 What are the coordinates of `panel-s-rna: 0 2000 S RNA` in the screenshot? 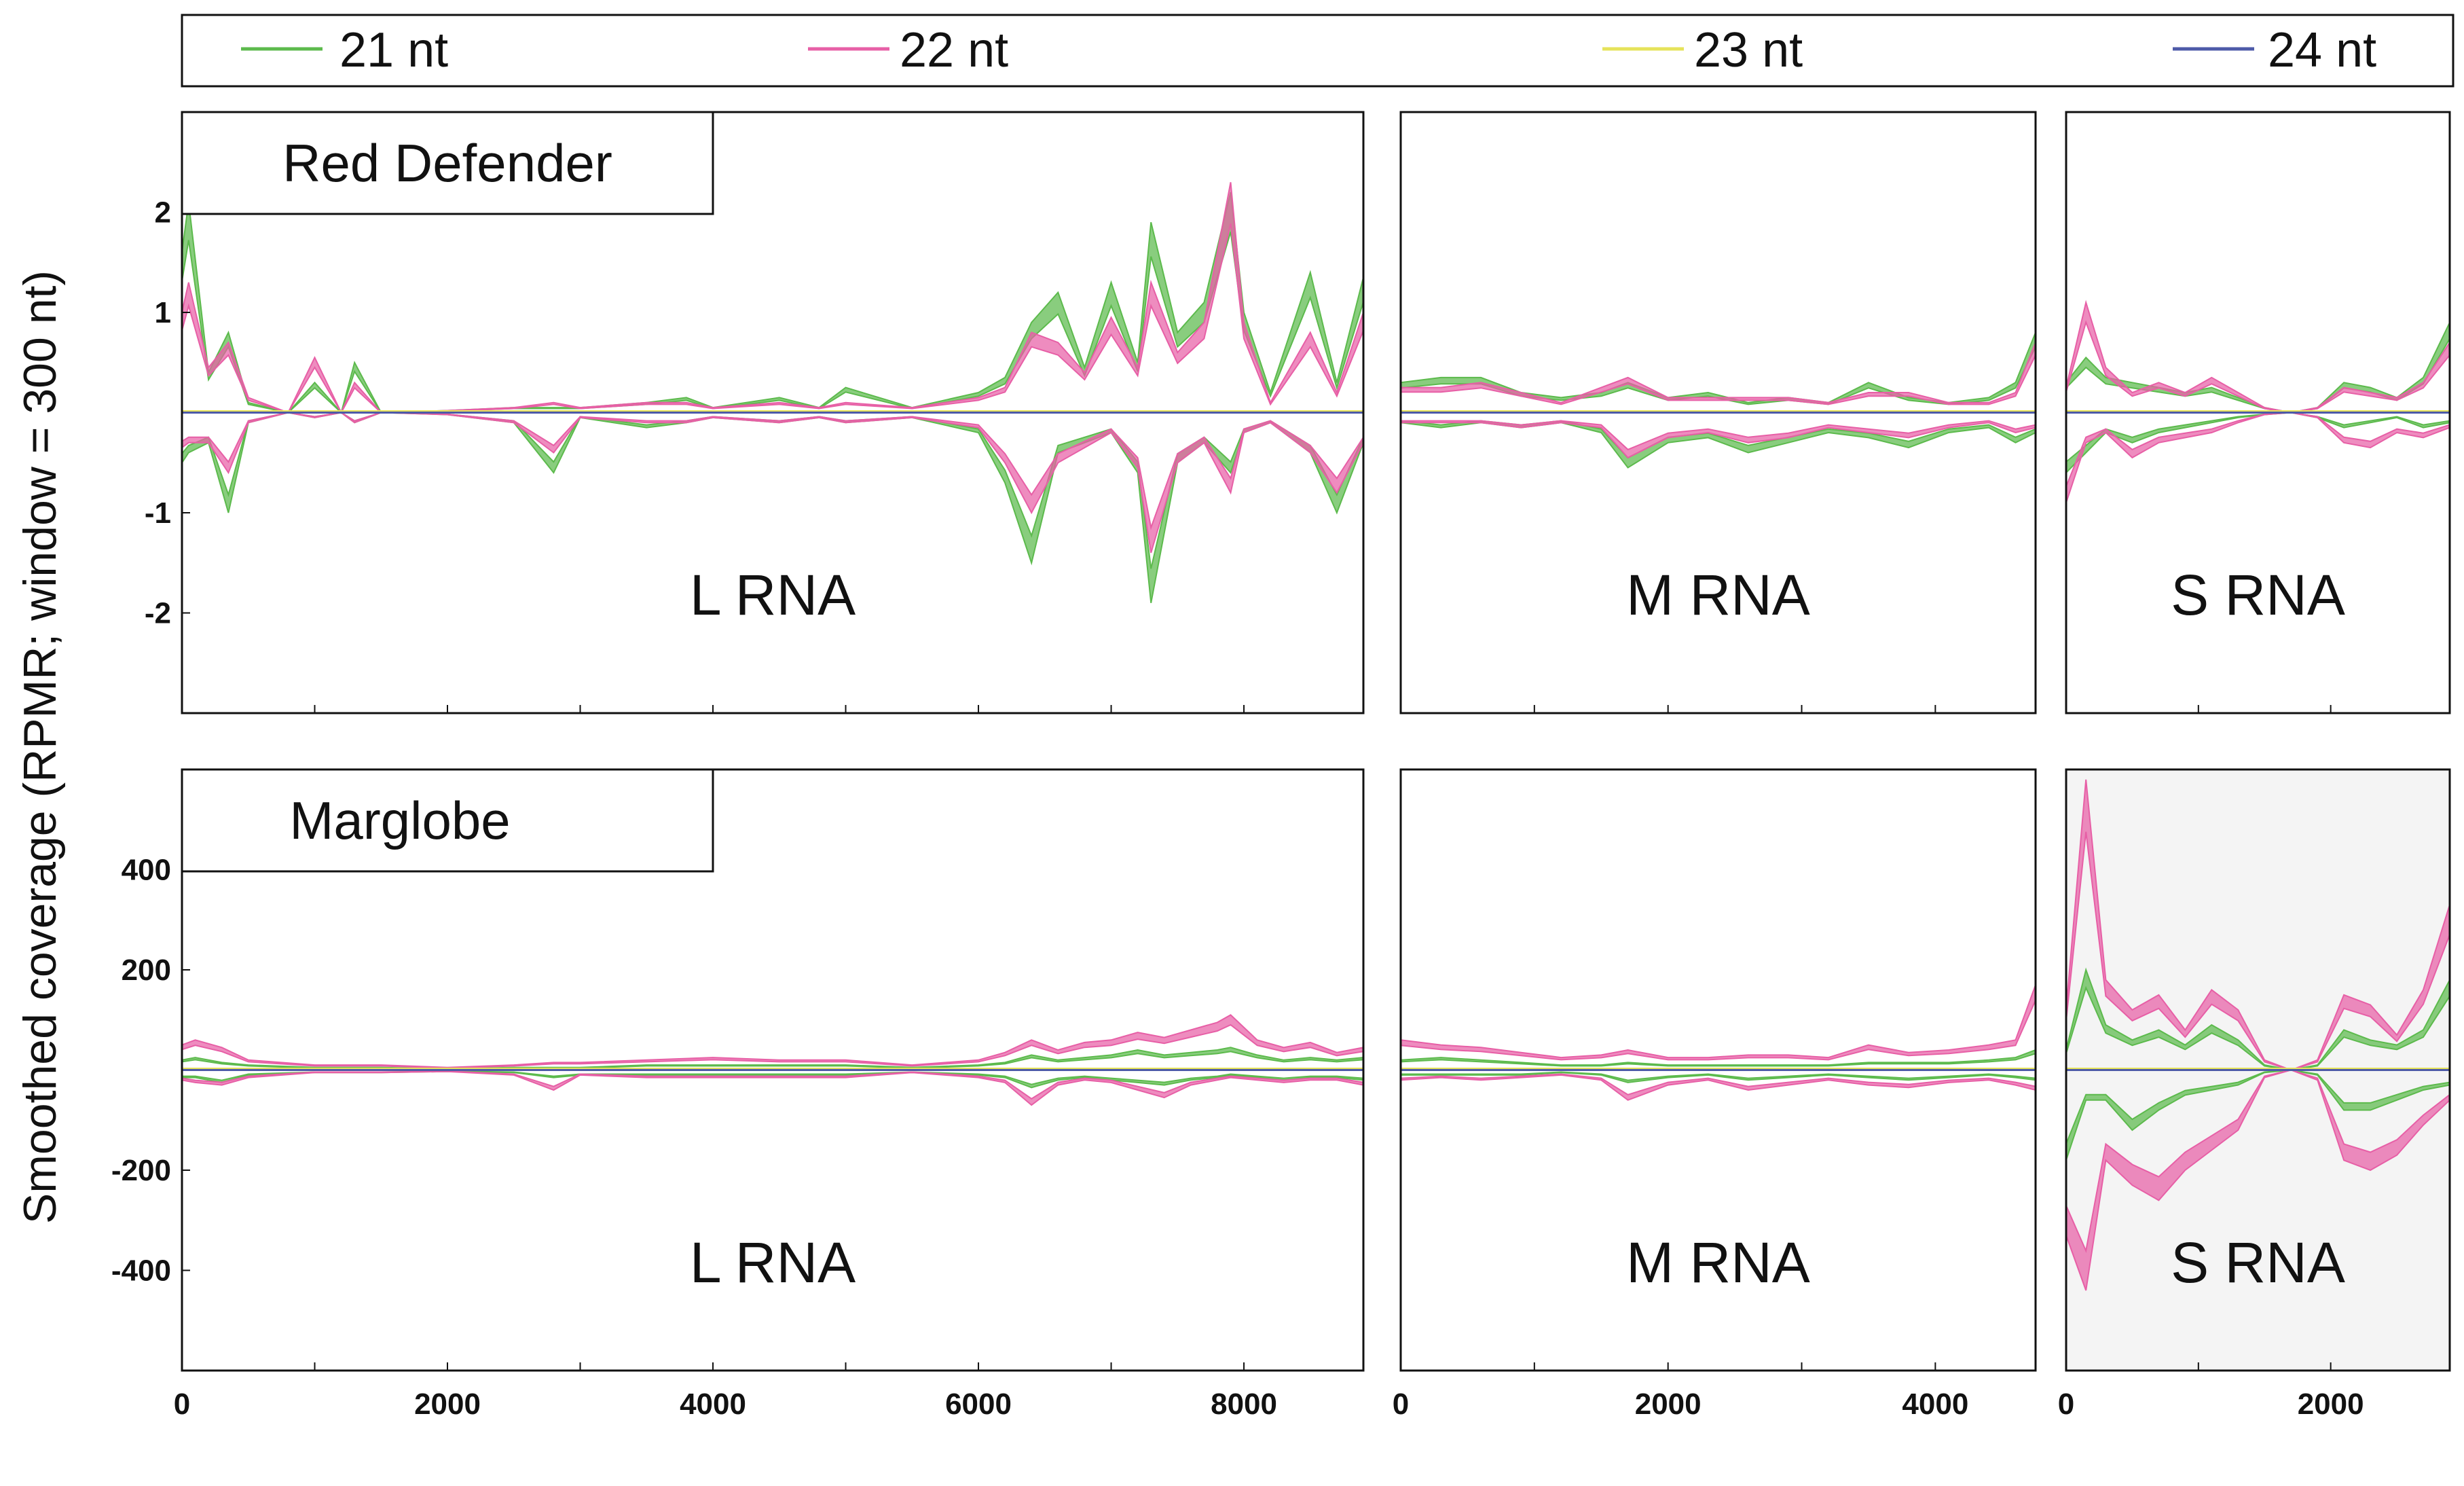 It's located at (2254, 1094).